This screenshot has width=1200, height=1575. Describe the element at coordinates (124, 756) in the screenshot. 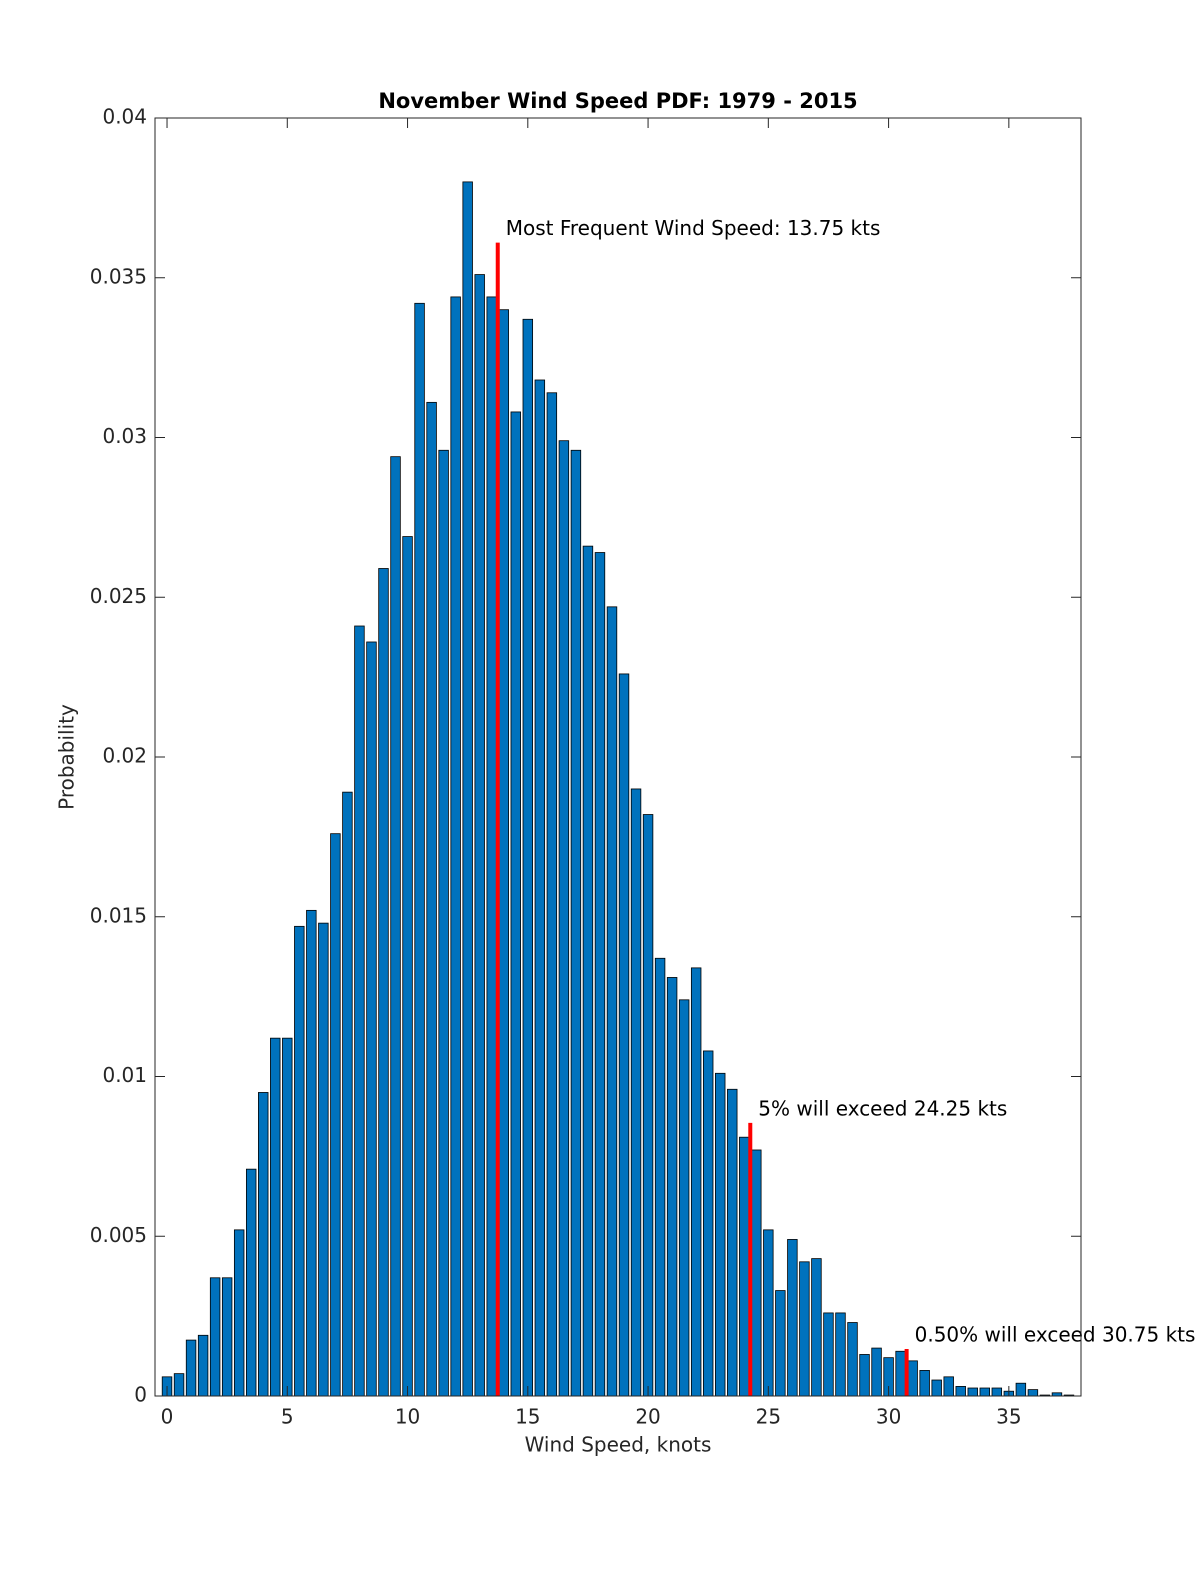

I see `y-tick-label: 0.02` at that location.